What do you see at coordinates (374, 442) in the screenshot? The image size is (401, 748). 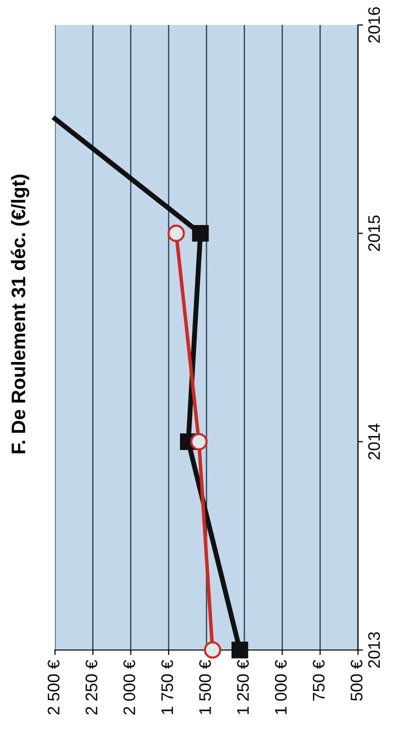 I see `y-tick-label: 2014` at bounding box center [374, 442].